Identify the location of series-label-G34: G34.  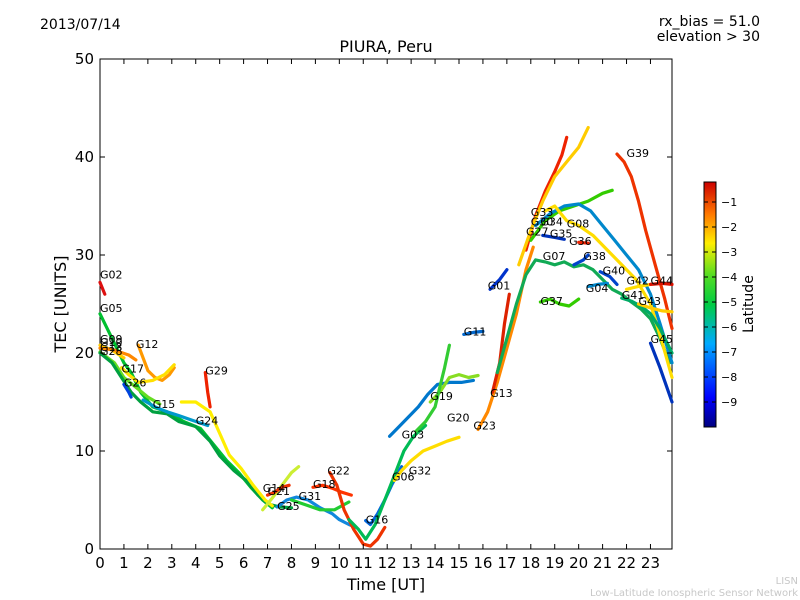
(551, 222).